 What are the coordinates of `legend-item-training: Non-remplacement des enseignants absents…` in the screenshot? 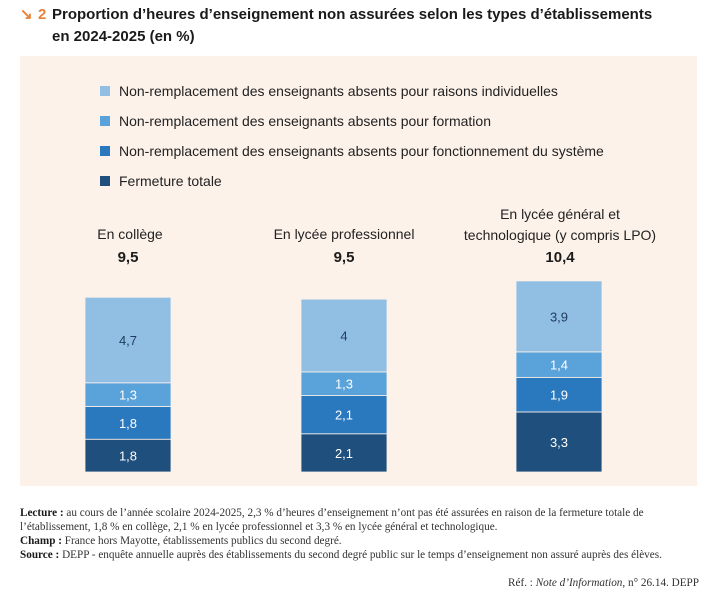 It's located at (352, 121).